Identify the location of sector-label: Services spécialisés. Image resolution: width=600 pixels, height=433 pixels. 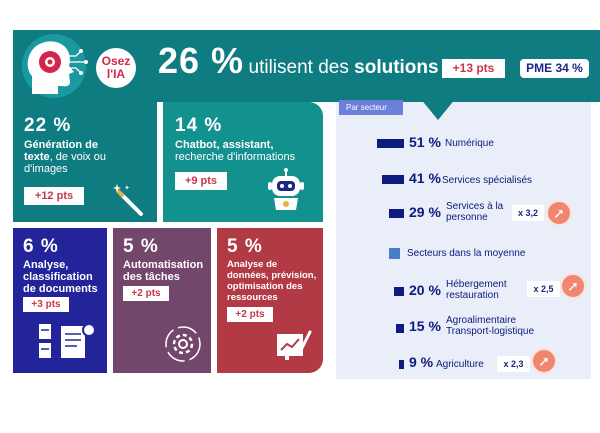
(487, 180).